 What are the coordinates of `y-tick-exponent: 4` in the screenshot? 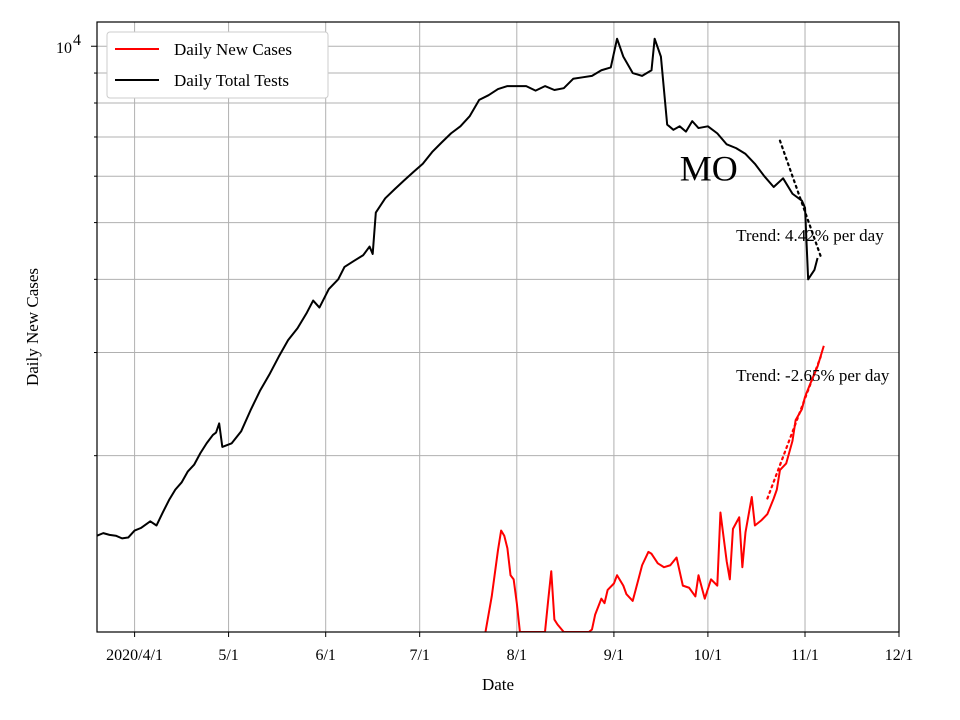 It's located at (77, 40).